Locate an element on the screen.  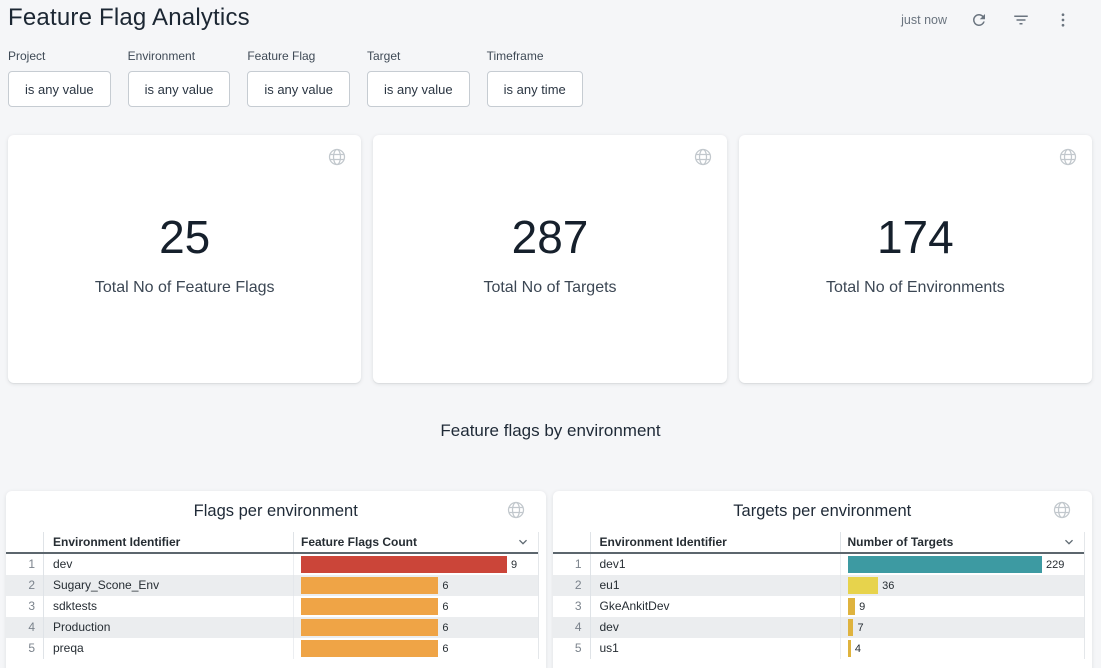
table-row: 5 us1 4 is located at coordinates (818, 648).